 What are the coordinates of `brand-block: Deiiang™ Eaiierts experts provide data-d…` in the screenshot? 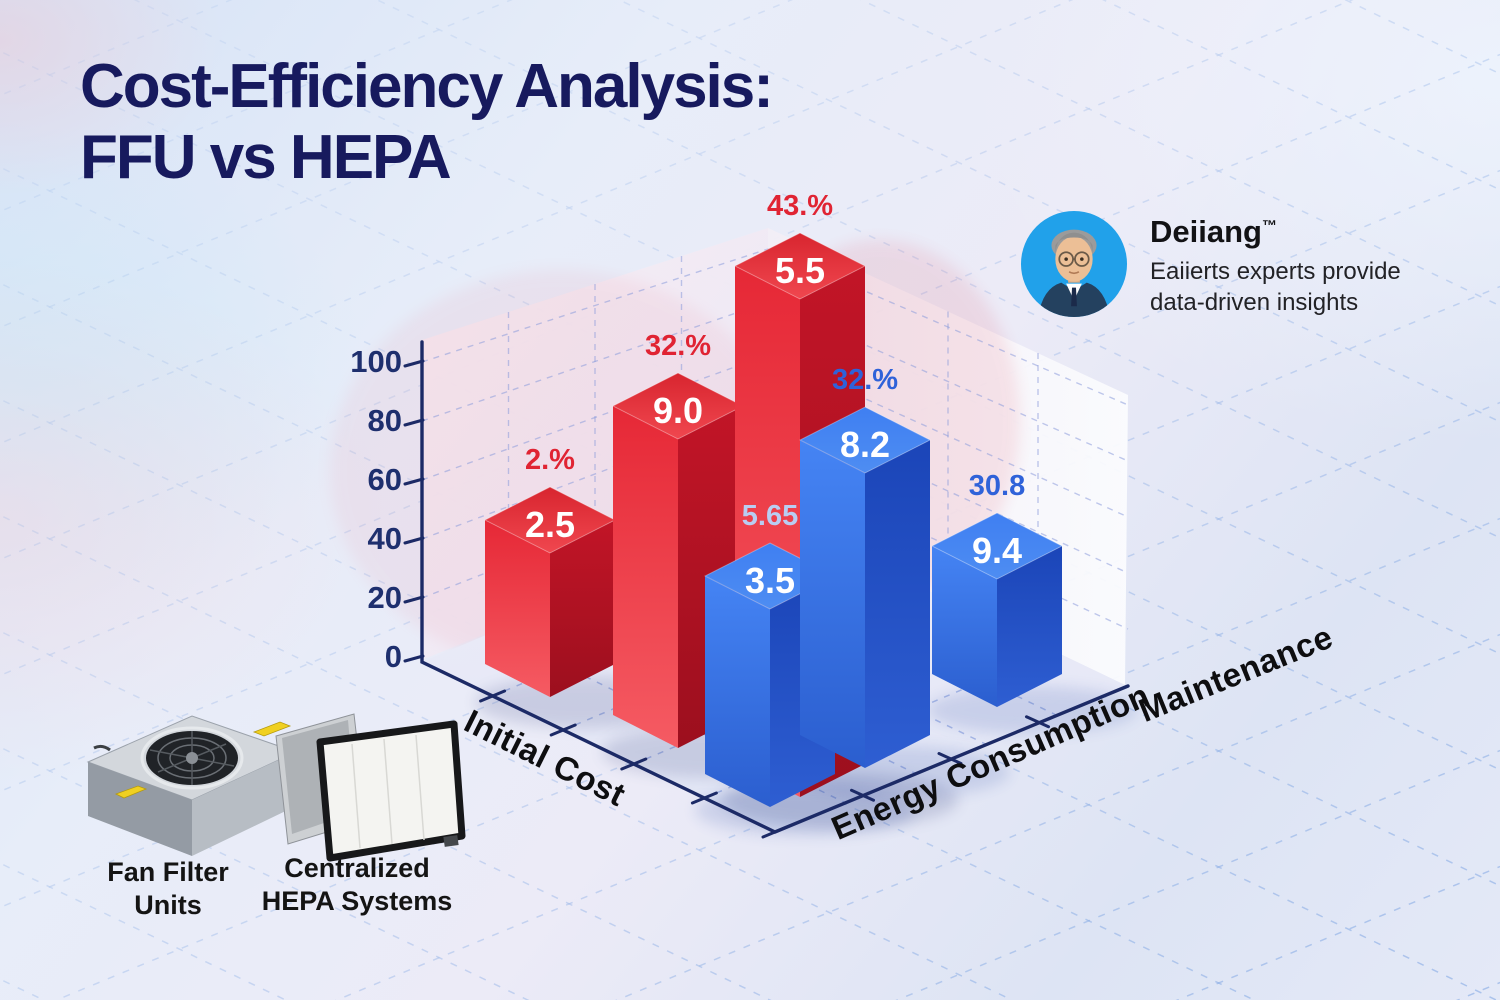 It's located at (1210, 264).